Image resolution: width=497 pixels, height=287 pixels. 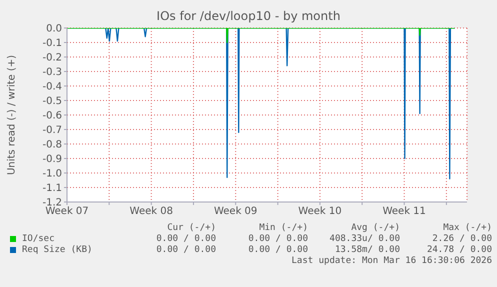 I want to click on text: Cur (-/+), so click(x=191, y=228).